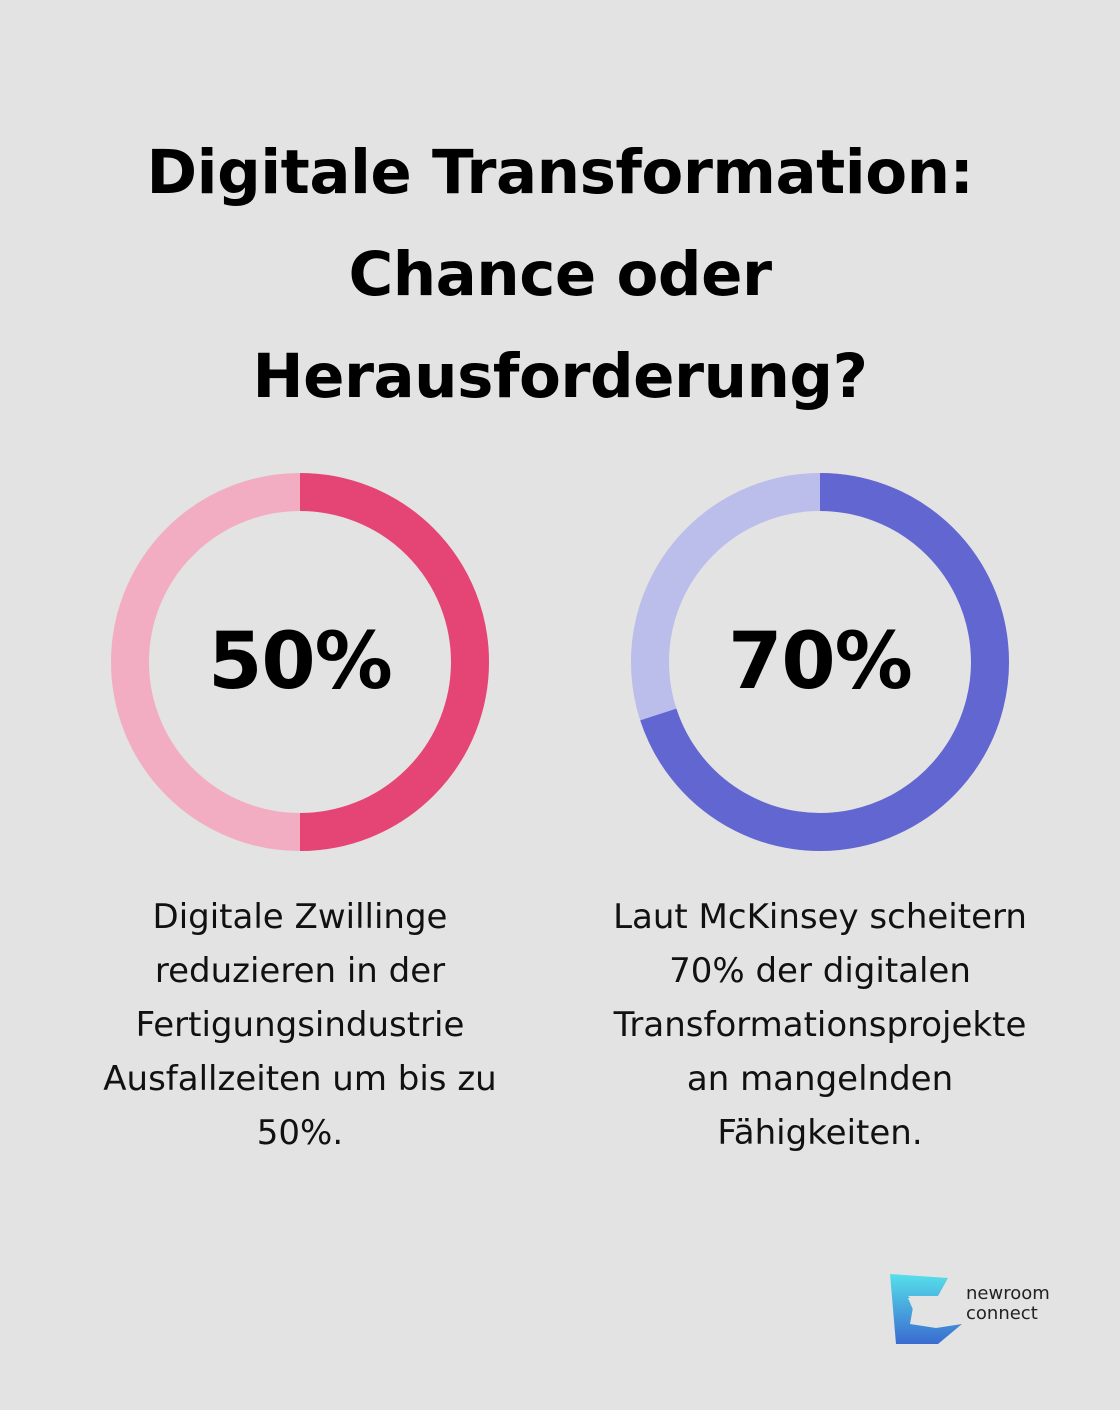 Image resolution: width=1120 pixels, height=1410 pixels. I want to click on title-line-1: Digitale Transformation:, so click(560, 172).